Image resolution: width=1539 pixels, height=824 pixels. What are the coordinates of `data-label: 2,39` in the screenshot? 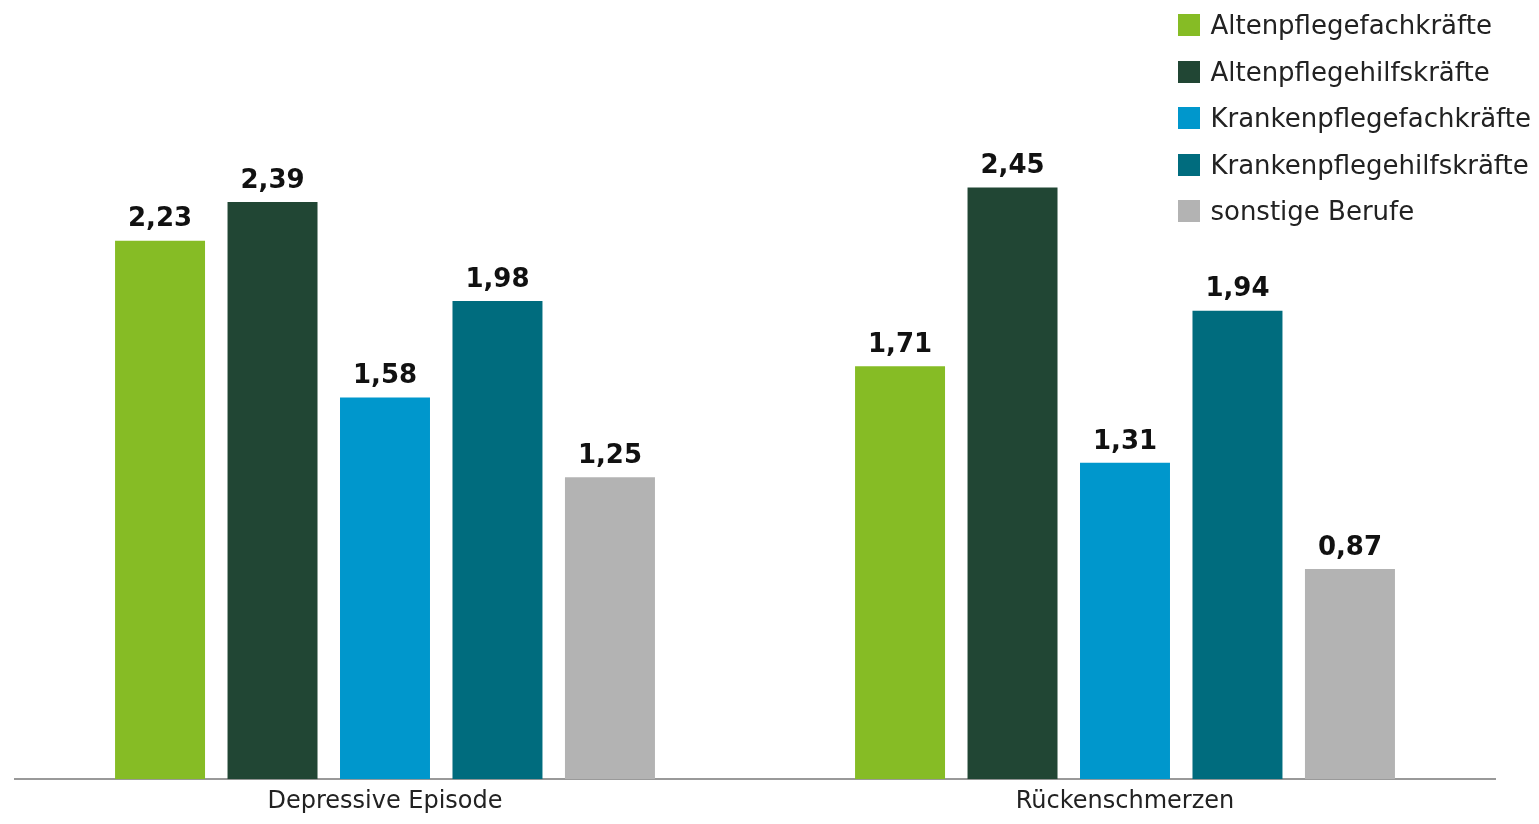 It's located at (272, 178).